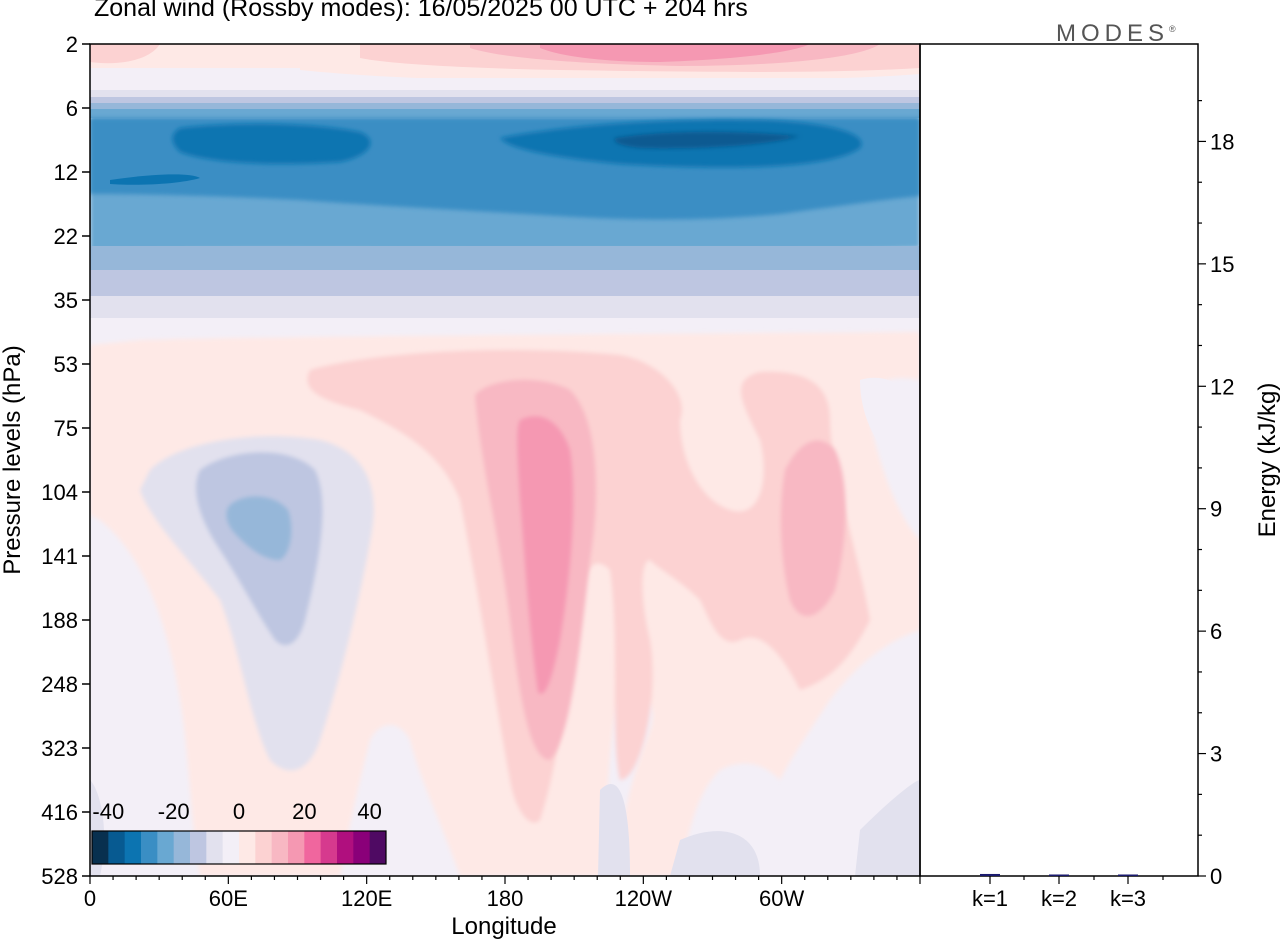  What do you see at coordinates (1216, 754) in the screenshot?
I see `energy-tick-label: 3` at bounding box center [1216, 754].